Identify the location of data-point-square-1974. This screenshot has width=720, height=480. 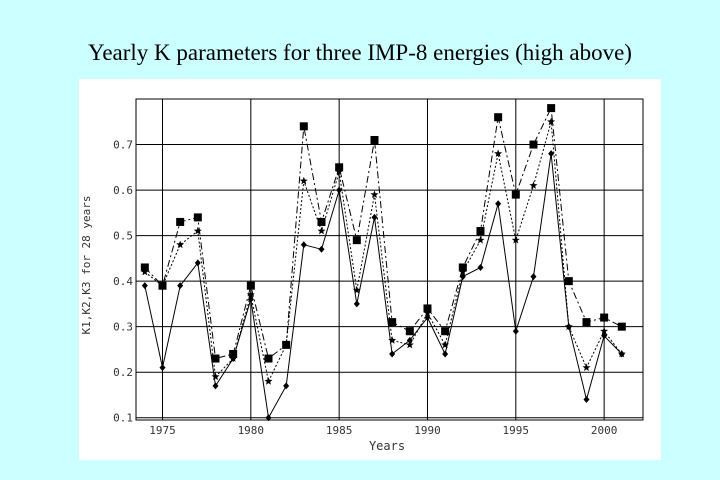
(144, 267).